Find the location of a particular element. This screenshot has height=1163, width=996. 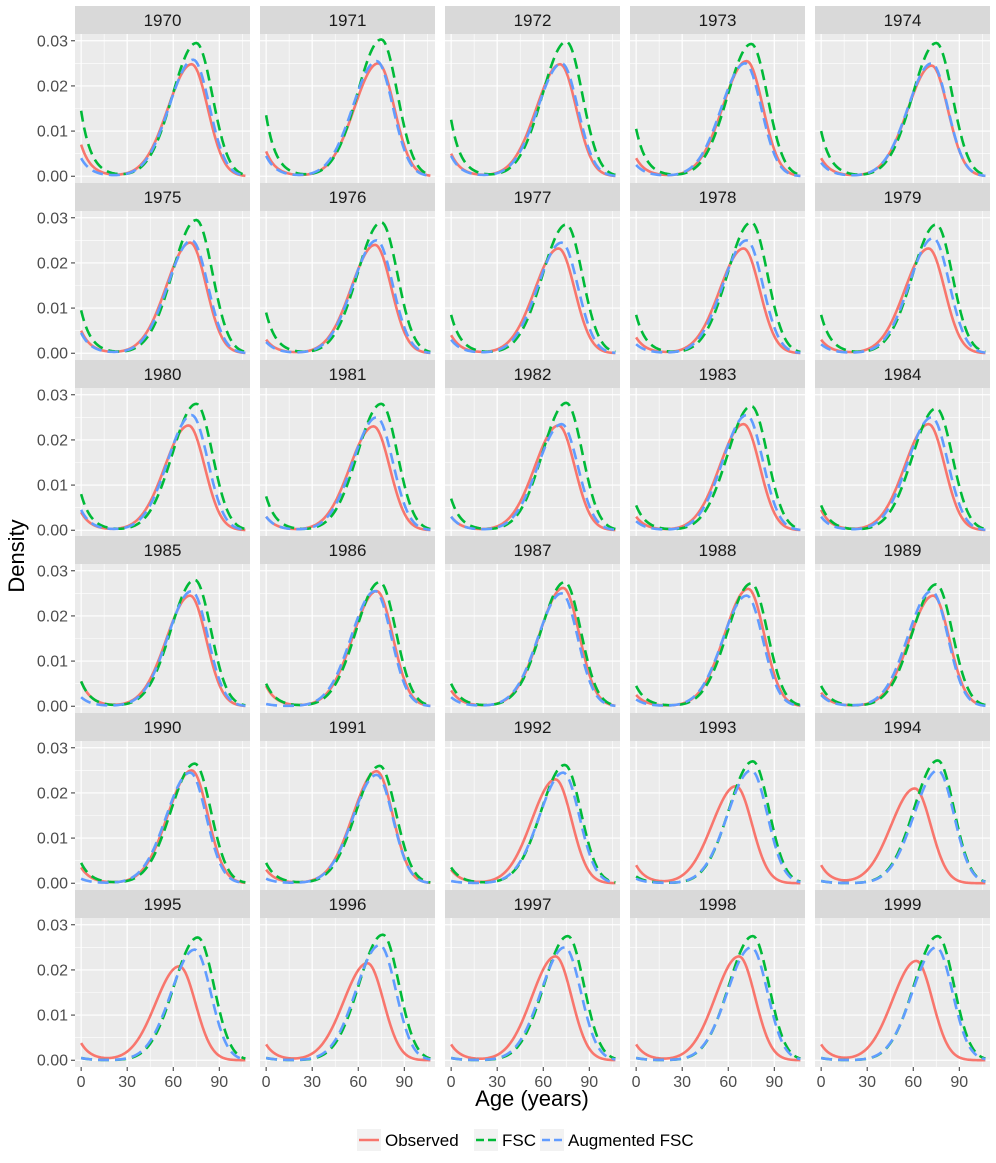

facet-panel: 1988 is located at coordinates (717, 624).